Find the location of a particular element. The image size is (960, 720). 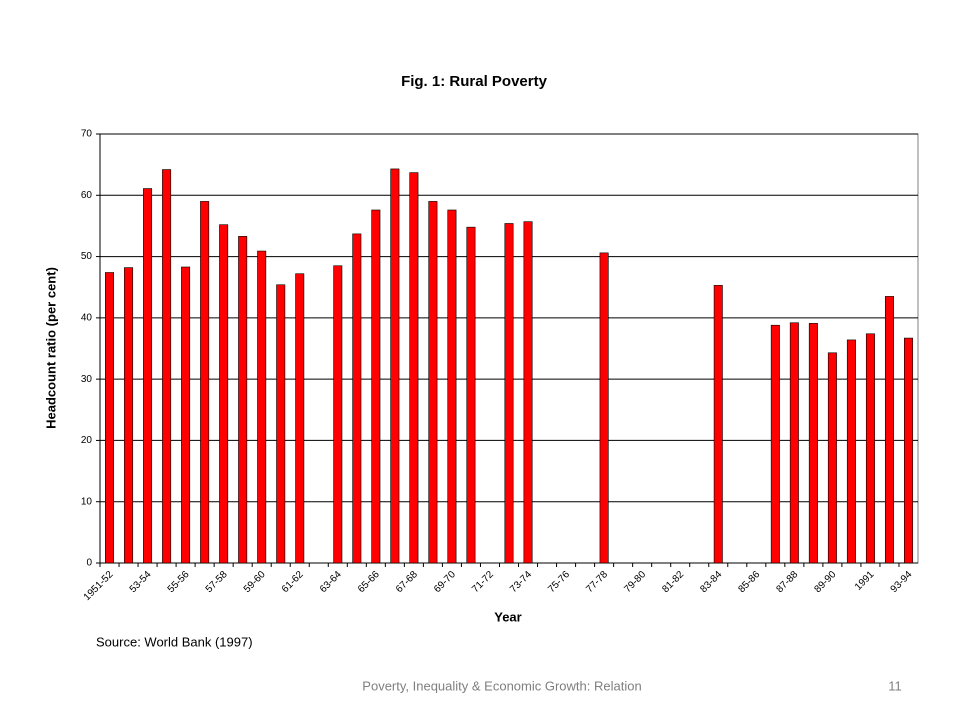

x-tick-label: 73-74 is located at coordinates (521, 582).